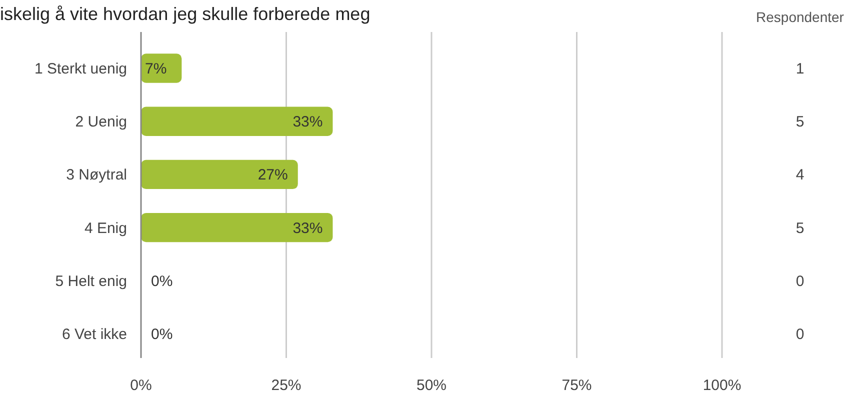 The image size is (861, 400). What do you see at coordinates (80, 69) in the screenshot?
I see `y-tick-label: 1 Sterkt uenig` at bounding box center [80, 69].